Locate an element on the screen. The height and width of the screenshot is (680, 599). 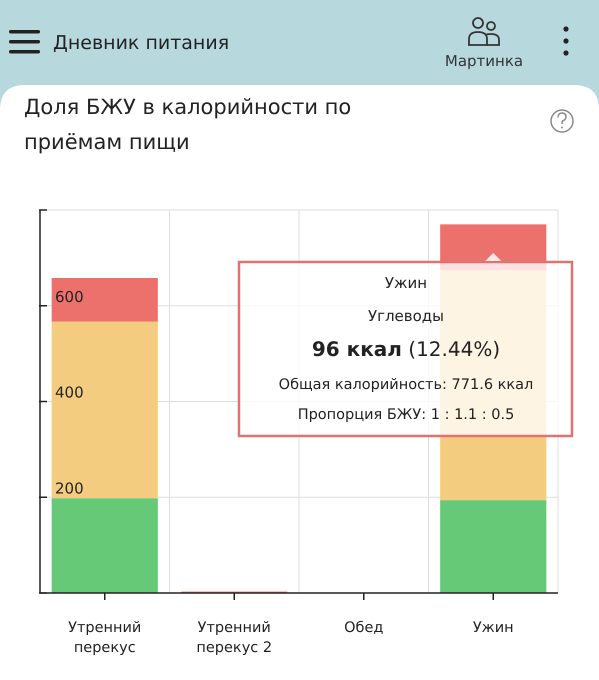
y-tick-label: 200 is located at coordinates (69, 488).